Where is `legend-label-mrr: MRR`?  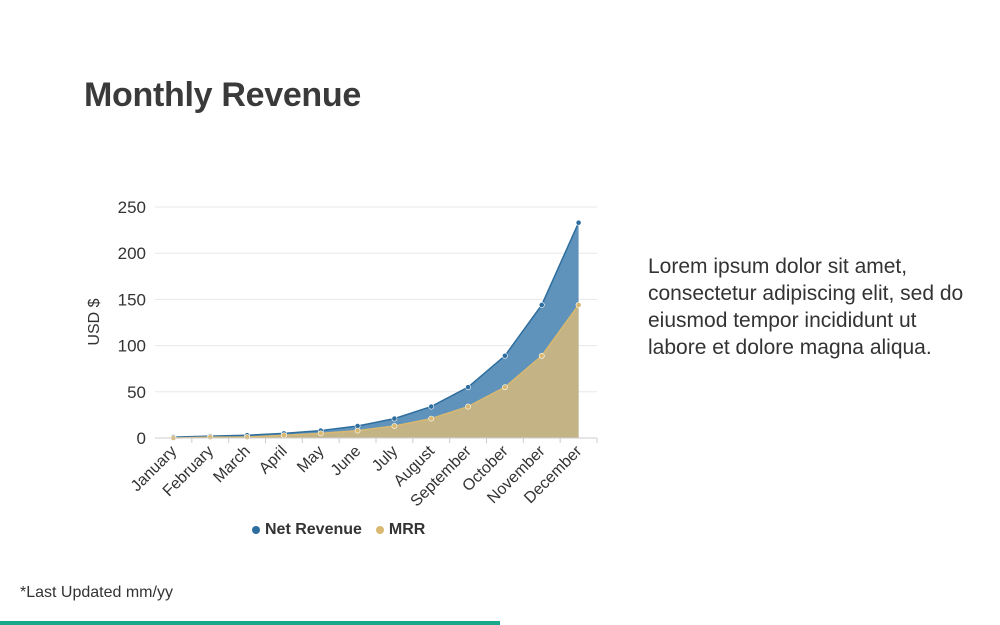 legend-label-mrr: MRR is located at coordinates (407, 529).